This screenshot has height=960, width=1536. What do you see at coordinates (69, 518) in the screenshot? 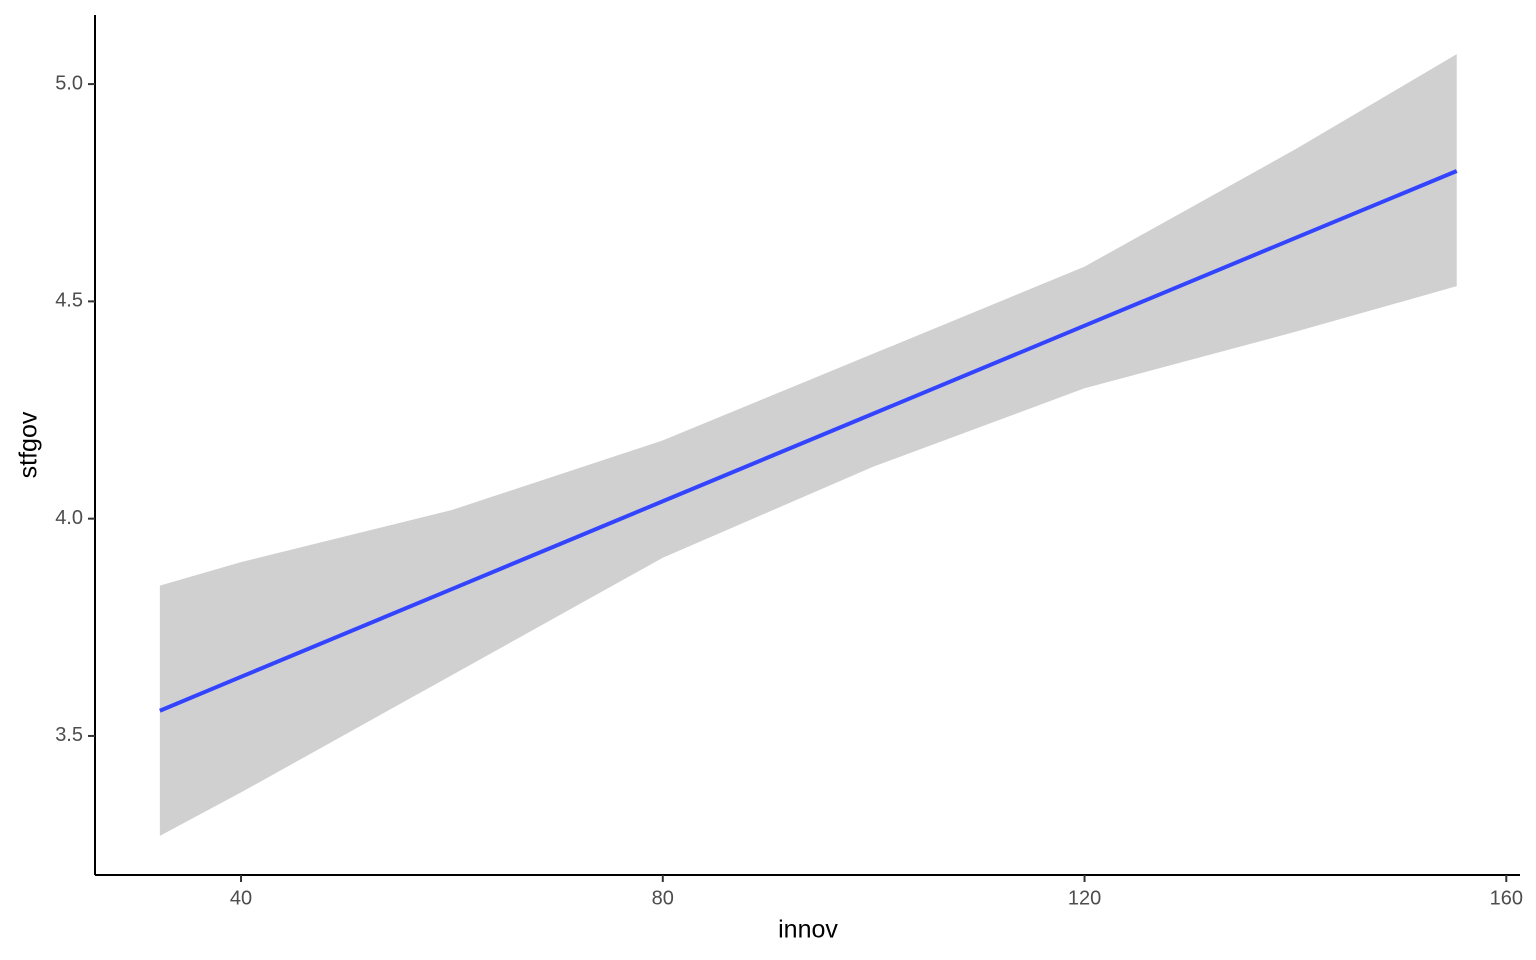
I see `y-tick-label: 4.0` at bounding box center [69, 518].